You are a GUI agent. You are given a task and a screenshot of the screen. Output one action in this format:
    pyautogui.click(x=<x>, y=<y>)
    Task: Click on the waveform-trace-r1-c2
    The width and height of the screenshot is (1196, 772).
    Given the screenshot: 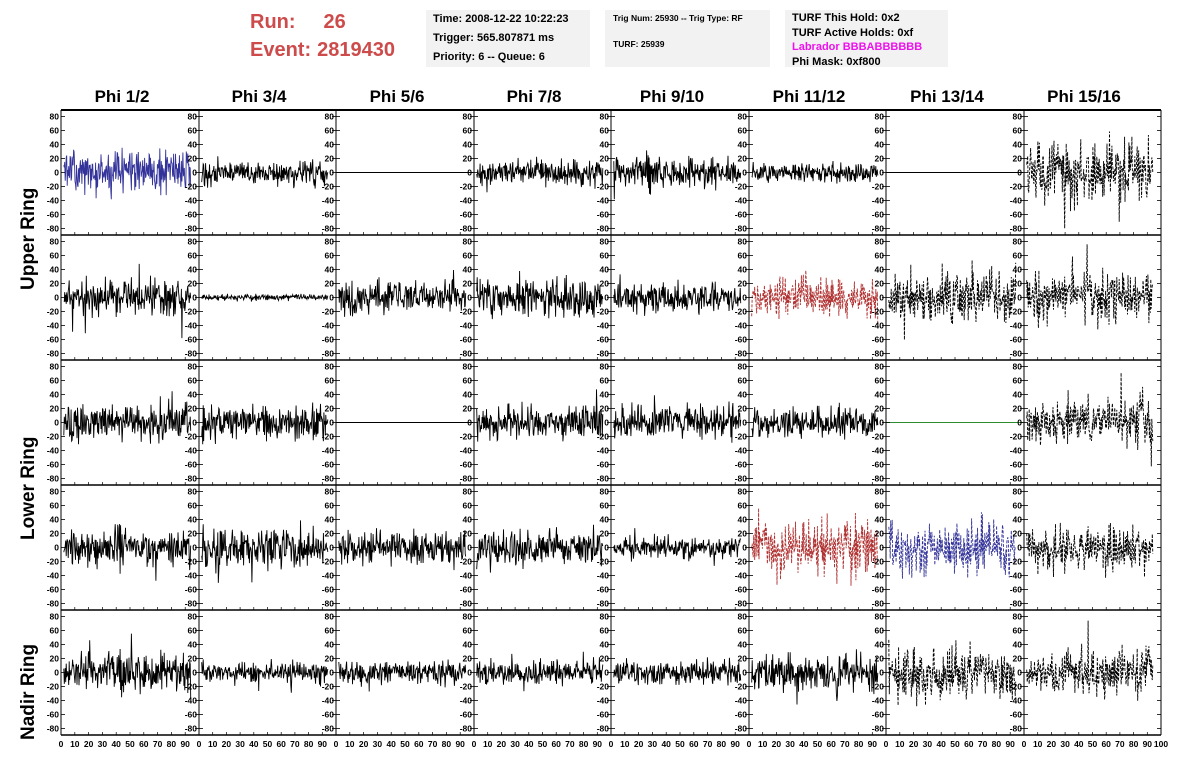 What is the action you would take?
    pyautogui.click(x=402, y=293)
    